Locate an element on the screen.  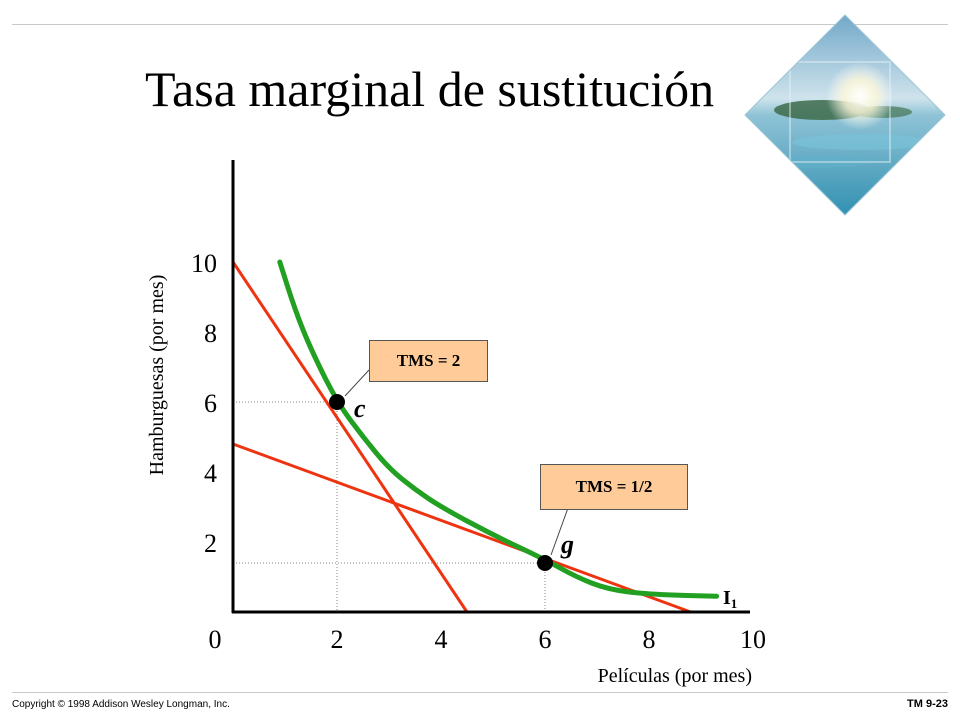
mrs-callout-g: TMS = 1/2 is located at coordinates (614, 487).